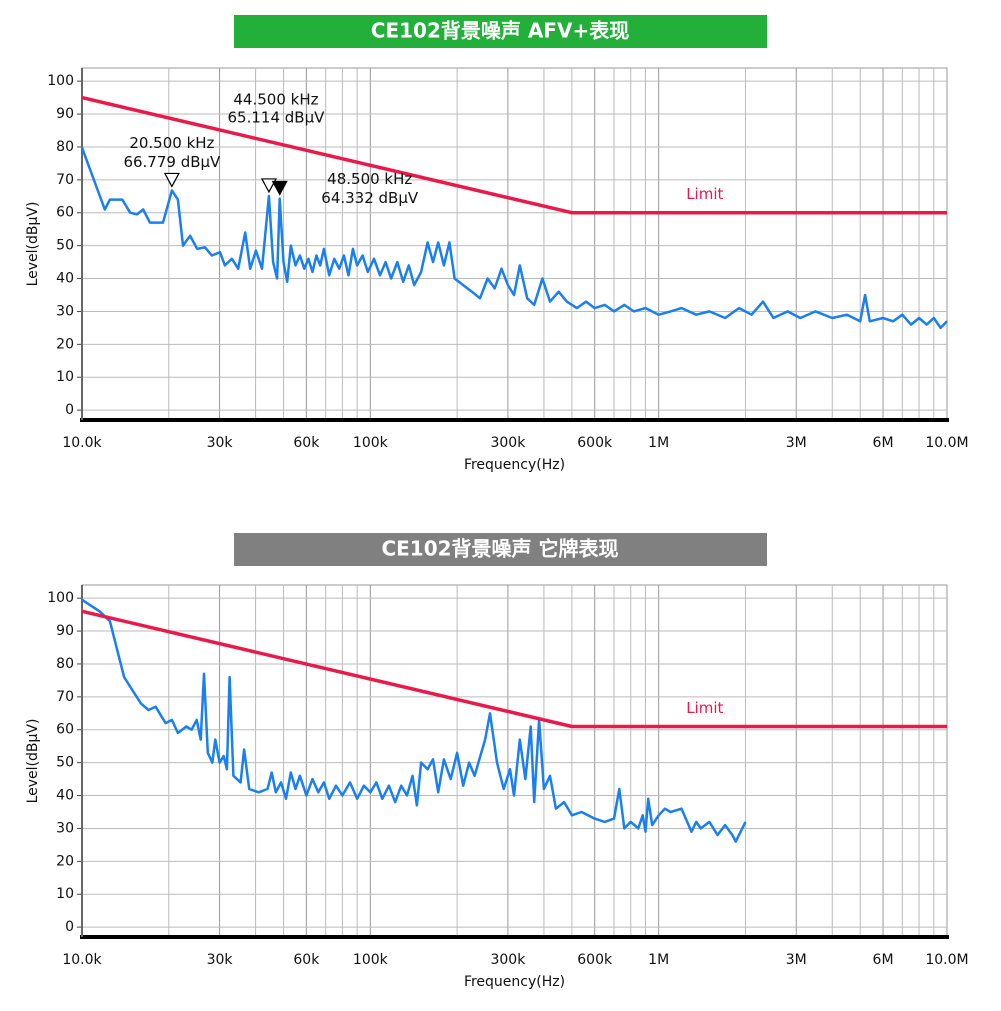 The height and width of the screenshot is (1011, 1001). Describe the element at coordinates (369, 179) in the screenshot. I see `marker-frequency: 48.500 kHz` at that location.